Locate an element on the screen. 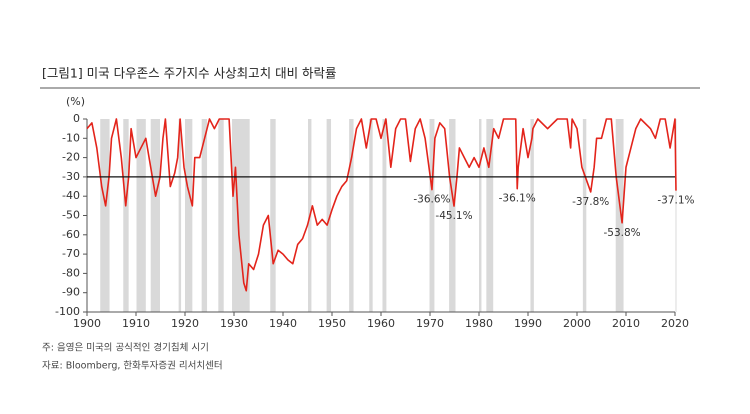  x-tick-label: 2020 is located at coordinates (675, 323).